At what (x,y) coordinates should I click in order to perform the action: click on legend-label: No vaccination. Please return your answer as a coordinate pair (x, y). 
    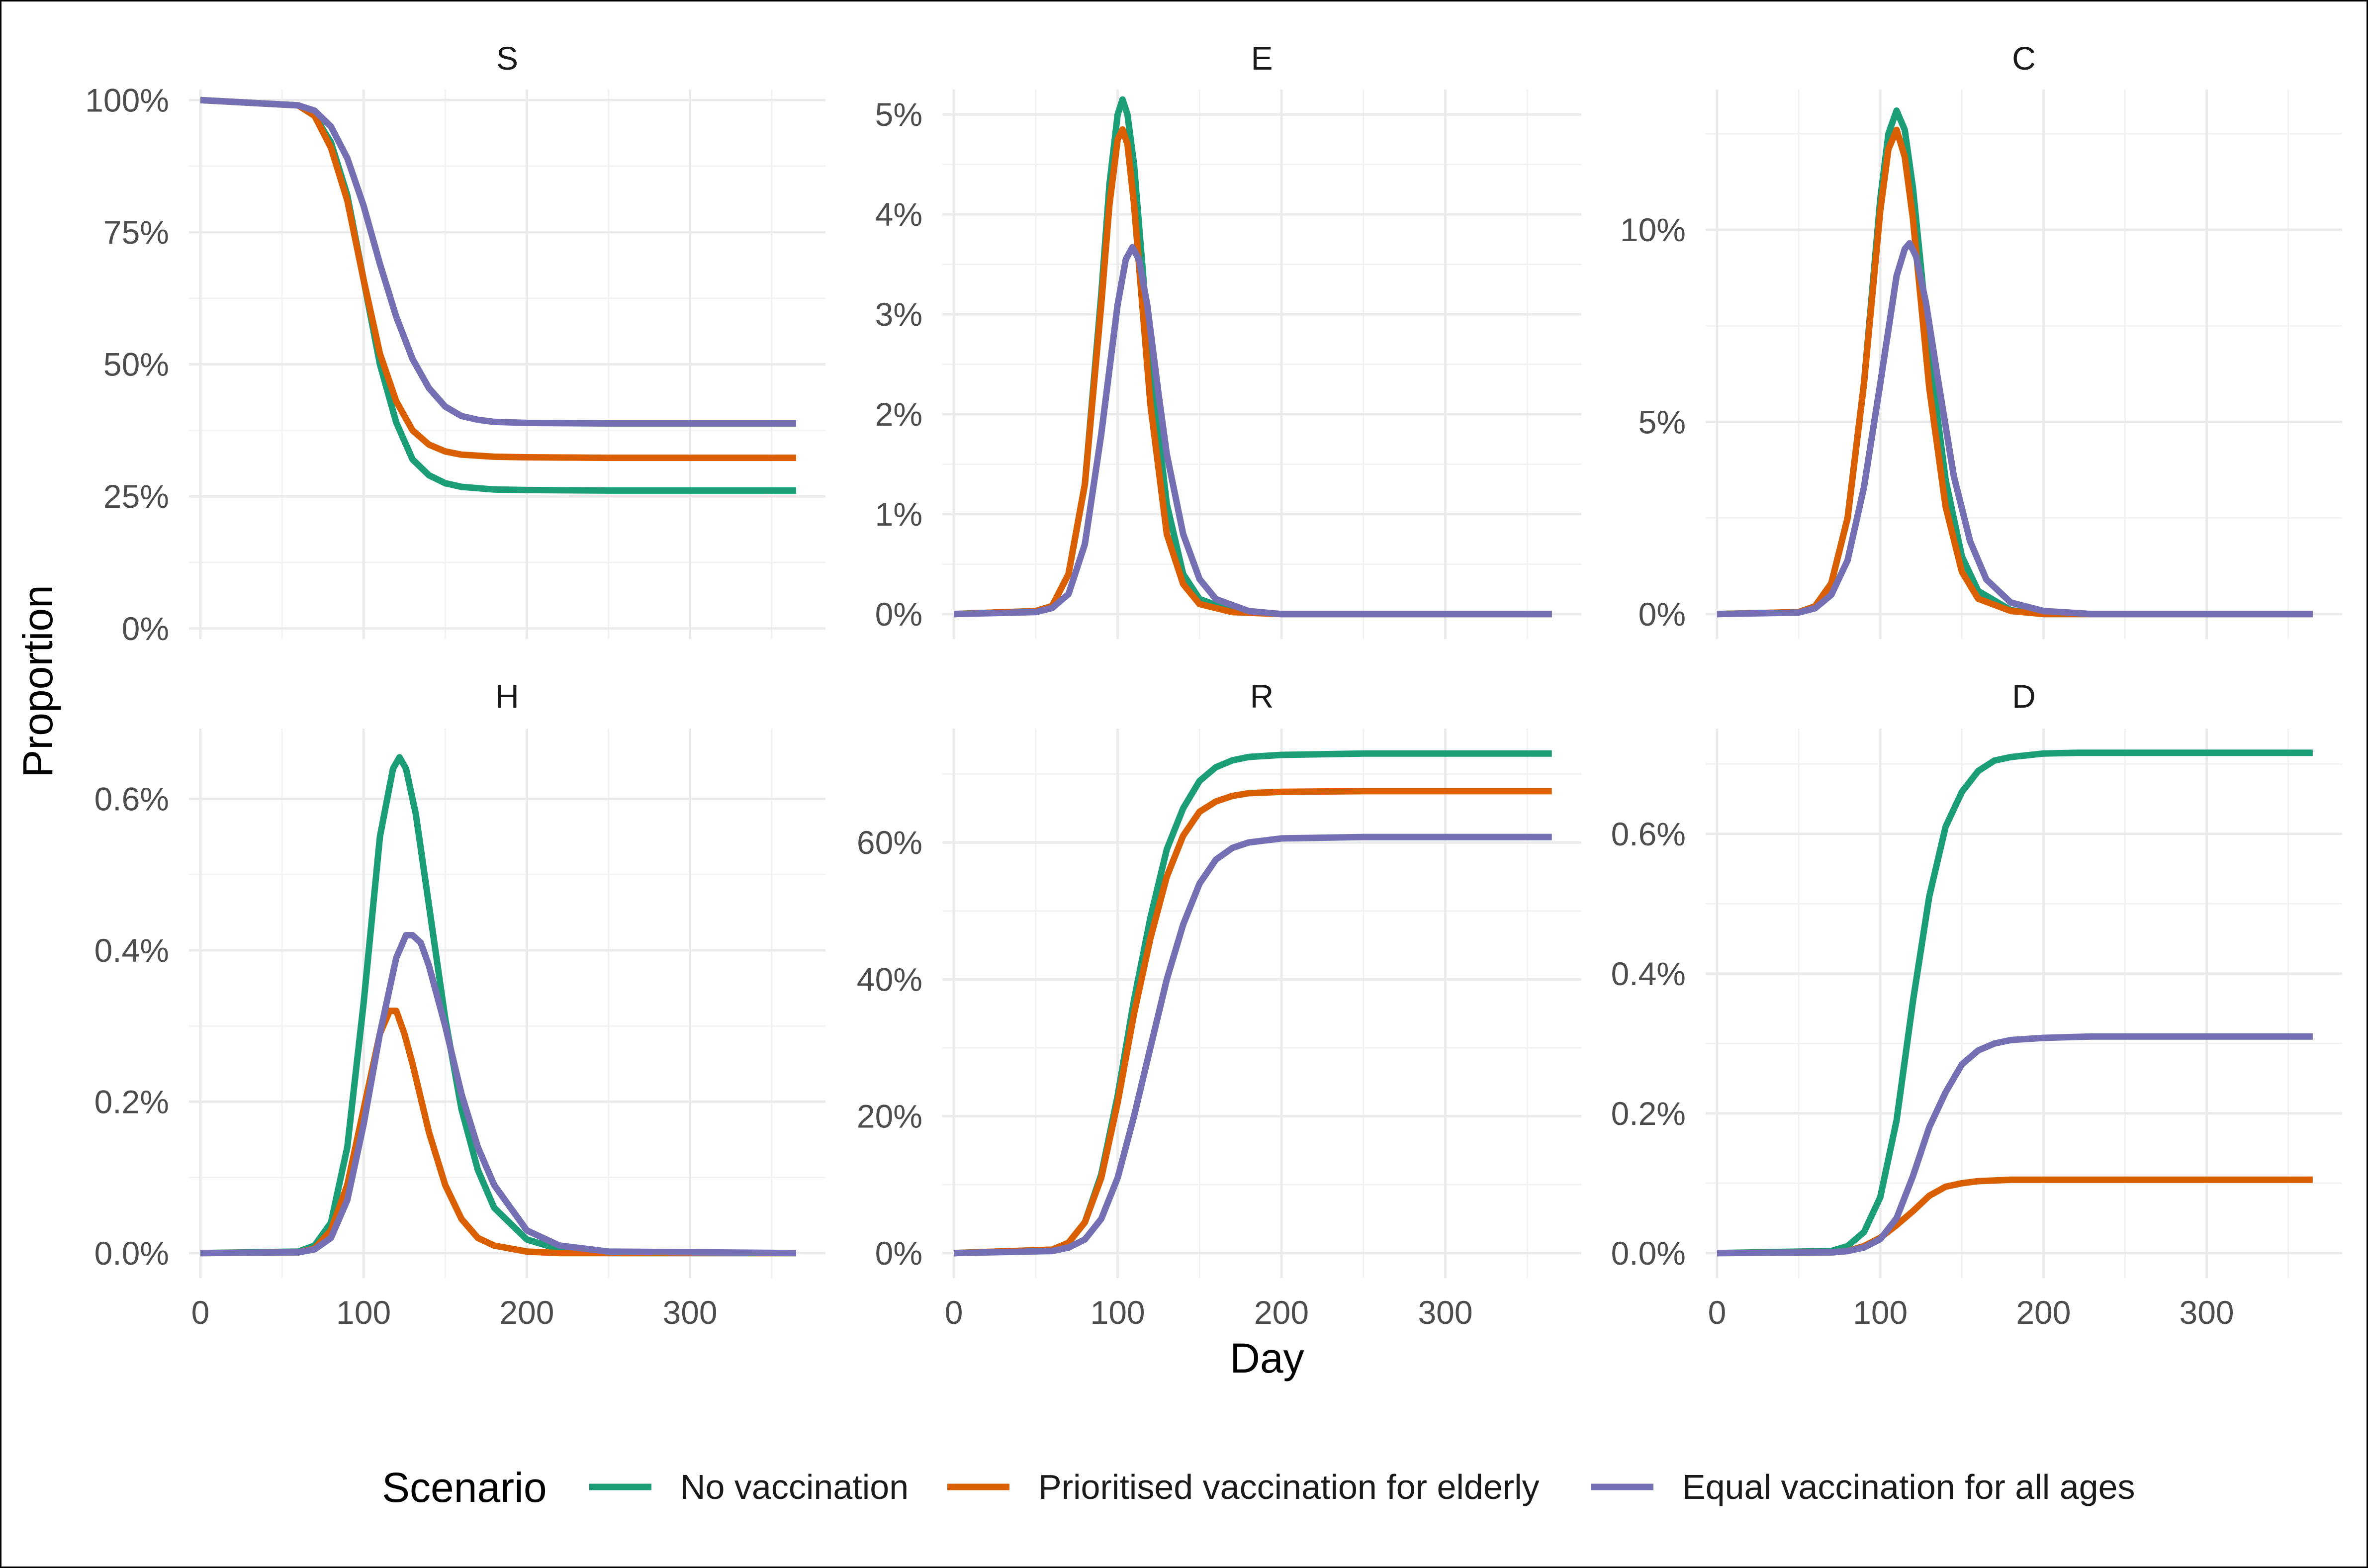
    Looking at the image, I should click on (794, 1487).